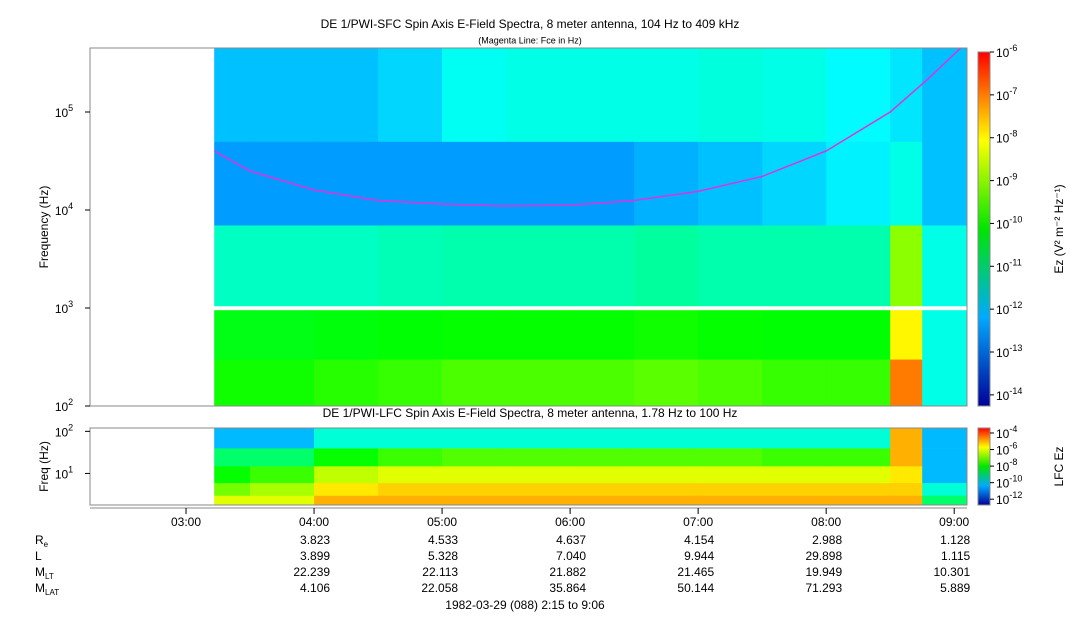  Describe the element at coordinates (571, 540) in the screenshot. I see `ephemeris-value: 4.637` at that location.